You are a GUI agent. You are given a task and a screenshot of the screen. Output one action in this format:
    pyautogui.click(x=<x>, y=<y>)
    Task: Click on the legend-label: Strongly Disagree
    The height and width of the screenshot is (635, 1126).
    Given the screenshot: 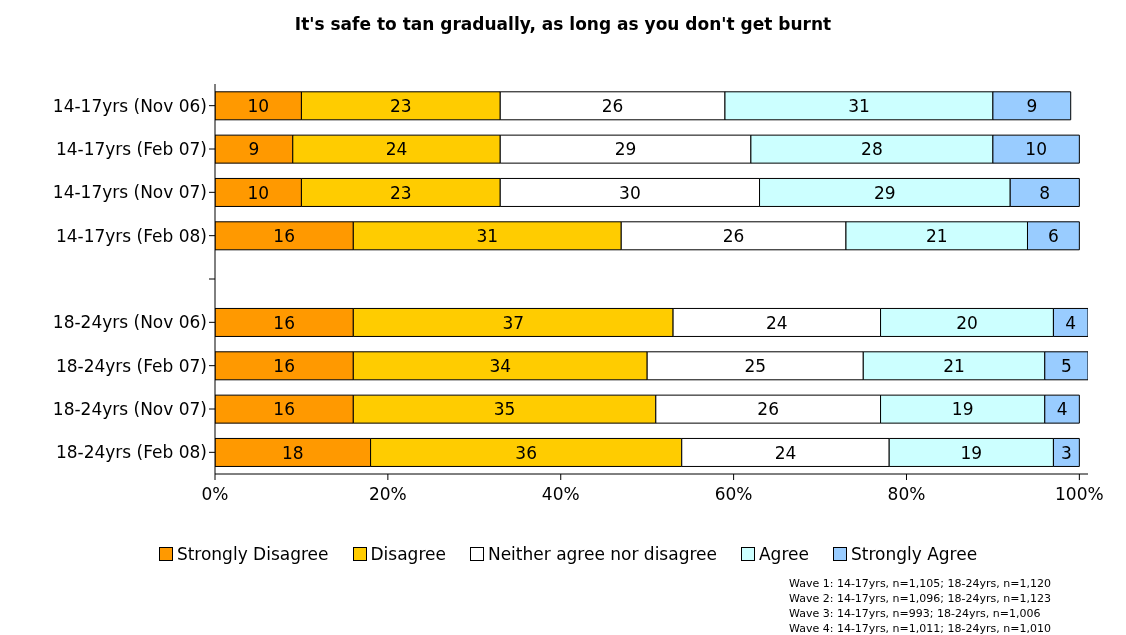 What is the action you would take?
    pyautogui.click(x=252, y=554)
    